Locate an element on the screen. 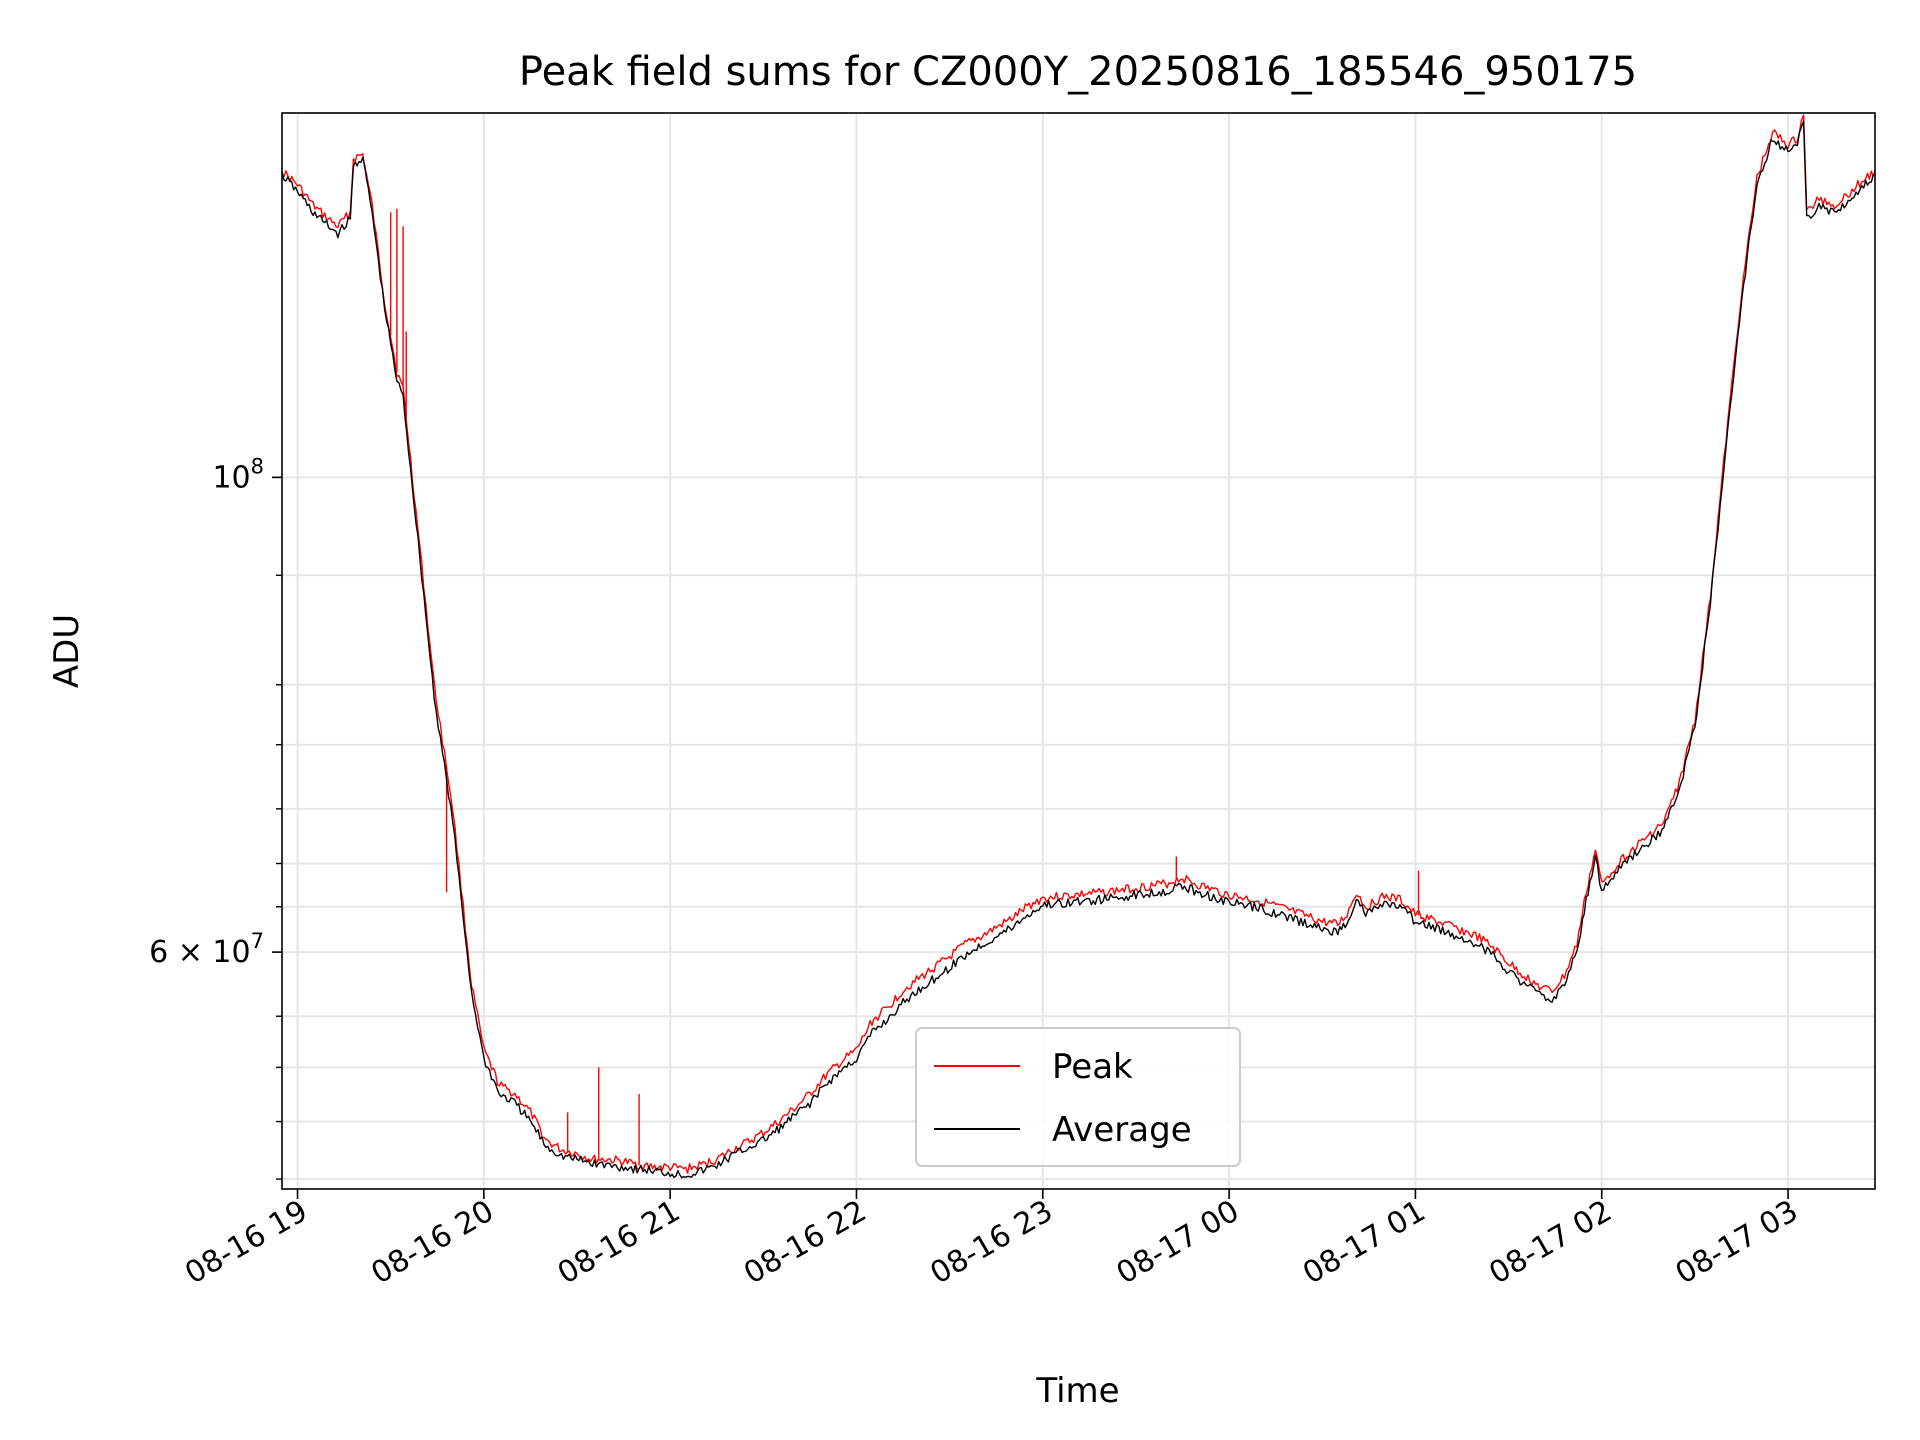 This screenshot has height=1440, width=1920. y-tick-label: 6 × 107 is located at coordinates (206, 949).